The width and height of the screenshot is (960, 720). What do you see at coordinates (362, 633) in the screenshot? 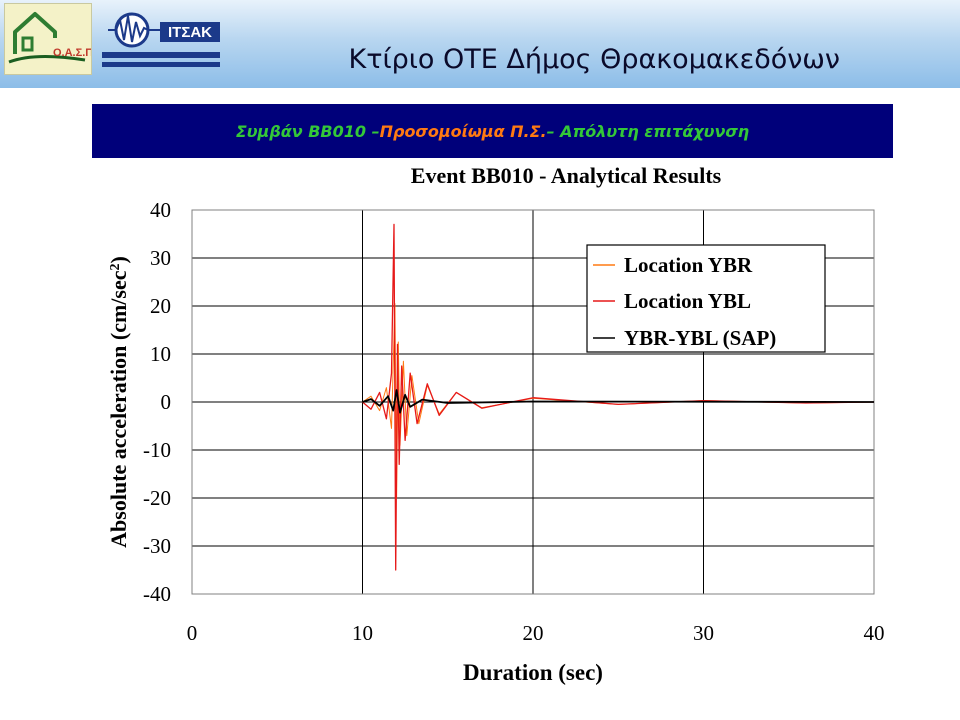
I see `x-tick-label: 10` at bounding box center [362, 633].